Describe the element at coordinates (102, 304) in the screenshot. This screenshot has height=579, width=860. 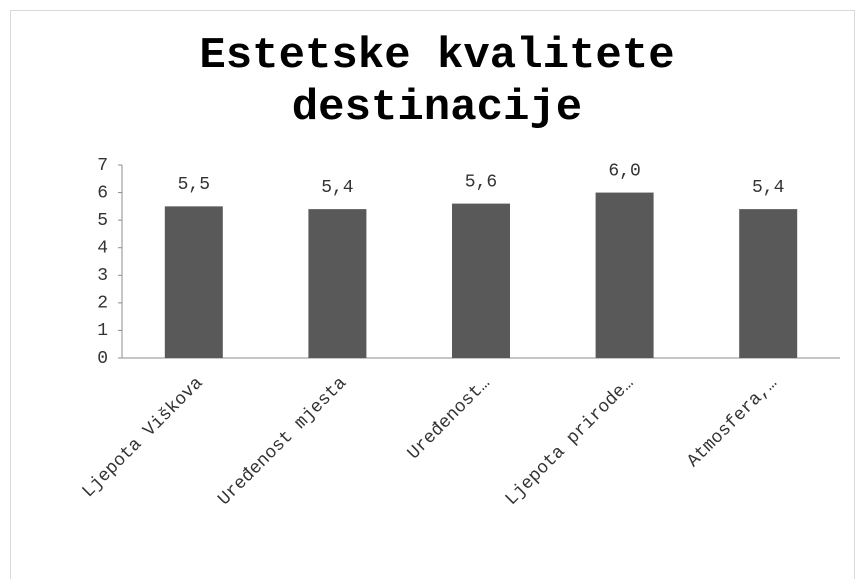
I see `y-tick-label: 2` at that location.